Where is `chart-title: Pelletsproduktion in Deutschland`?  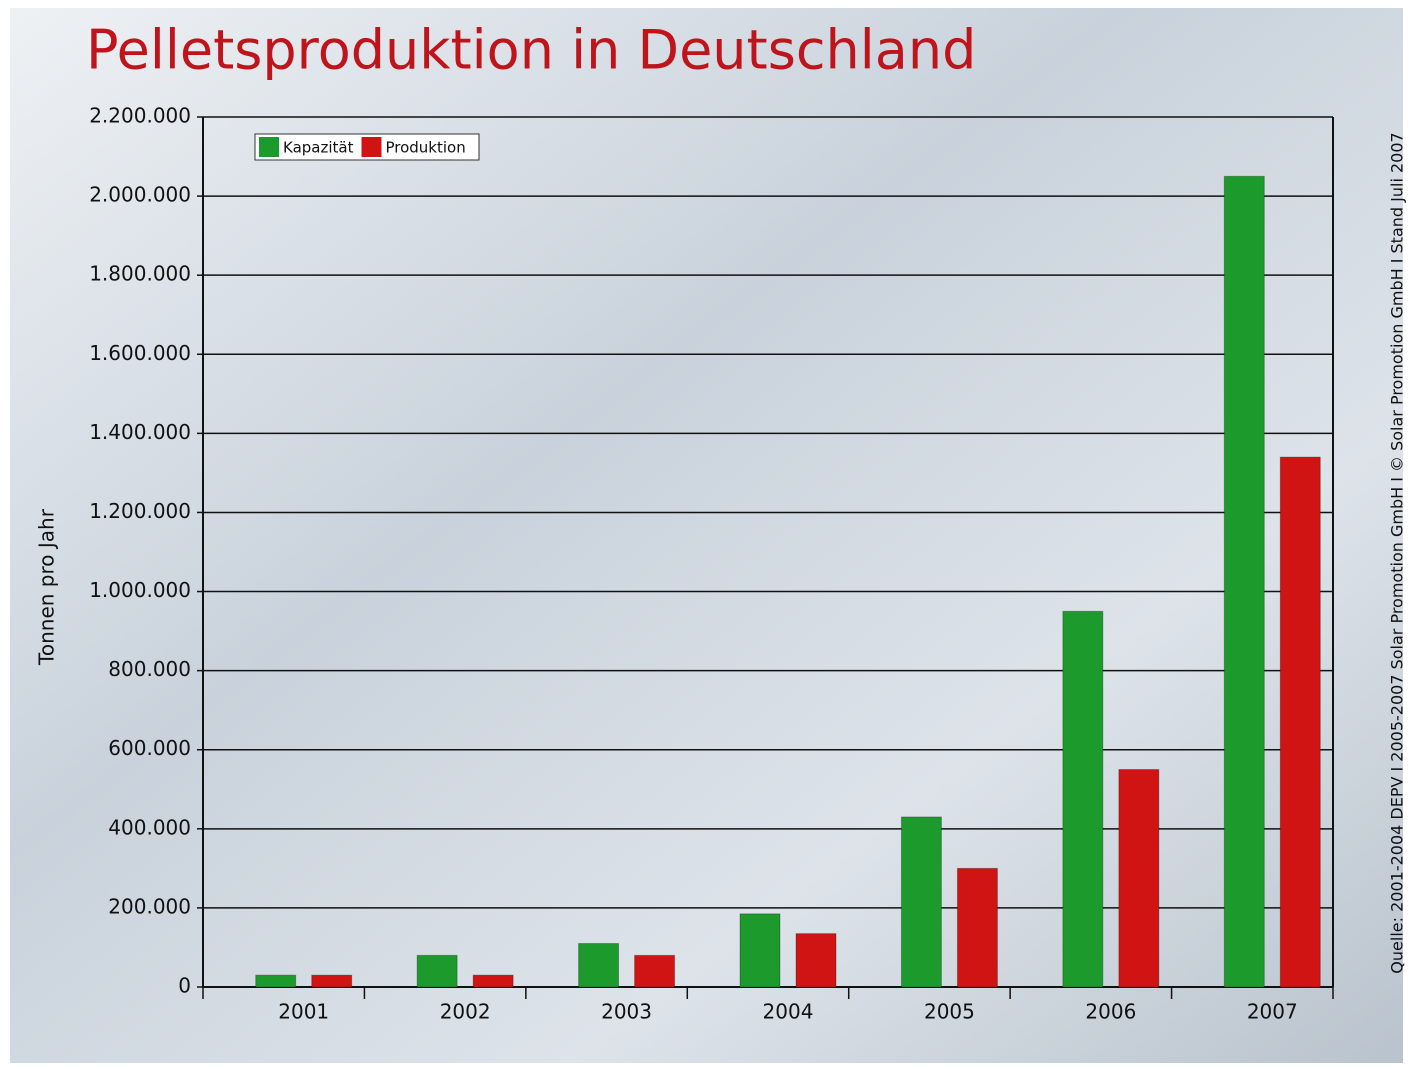 chart-title: Pelletsproduktion in Deutschland is located at coordinates (531, 50).